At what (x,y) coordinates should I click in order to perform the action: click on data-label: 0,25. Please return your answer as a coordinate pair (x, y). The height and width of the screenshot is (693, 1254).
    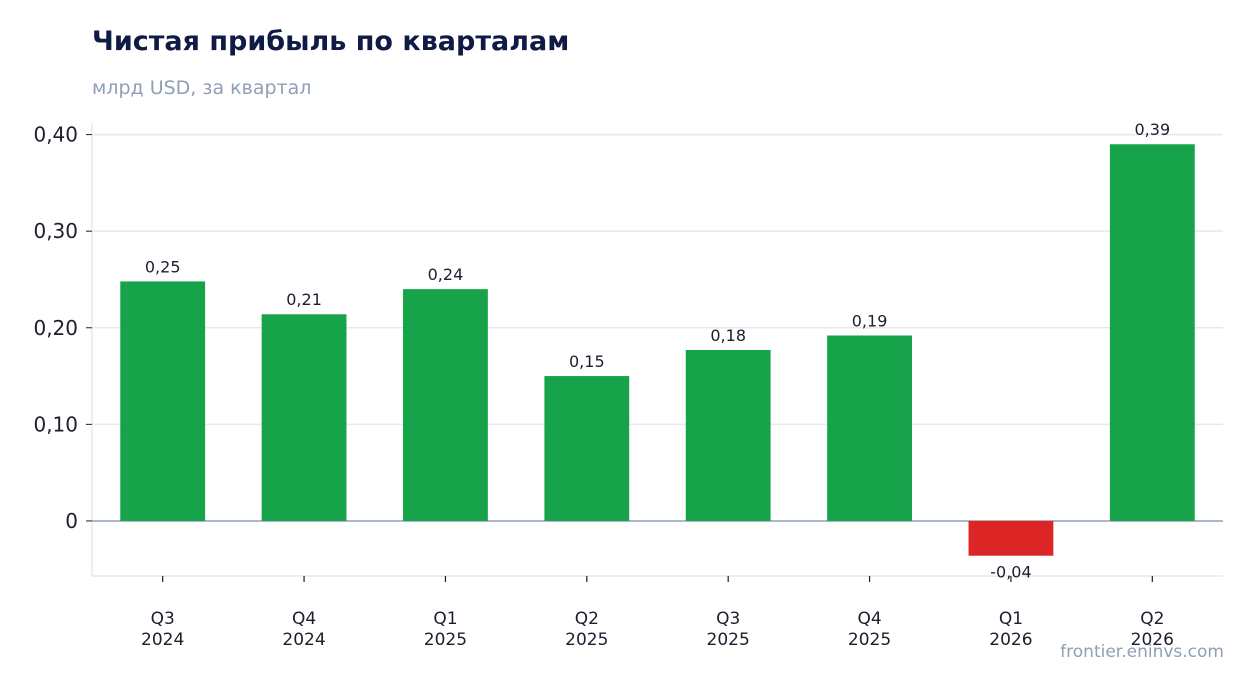
    Looking at the image, I should click on (163, 266).